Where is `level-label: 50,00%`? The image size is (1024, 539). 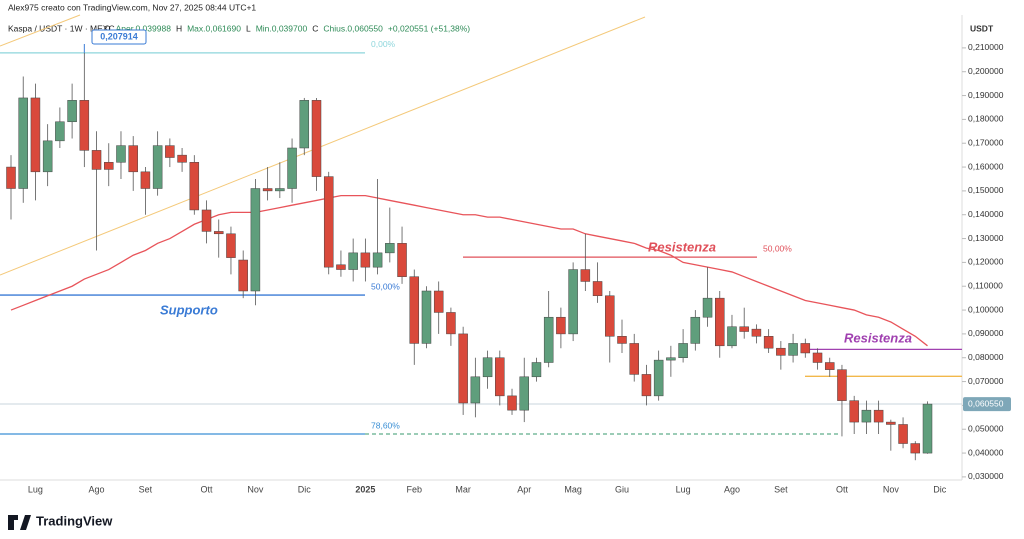 level-label: 50,00% is located at coordinates (777, 248).